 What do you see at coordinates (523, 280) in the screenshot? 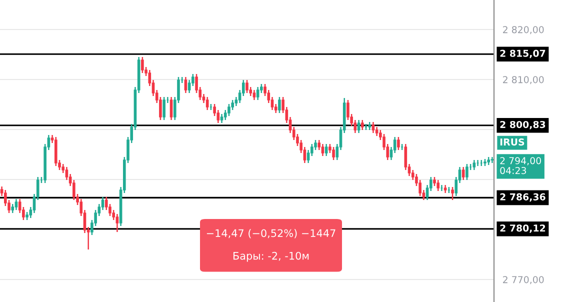
I see `y-tick-label: 2 770,00` at bounding box center [523, 280].